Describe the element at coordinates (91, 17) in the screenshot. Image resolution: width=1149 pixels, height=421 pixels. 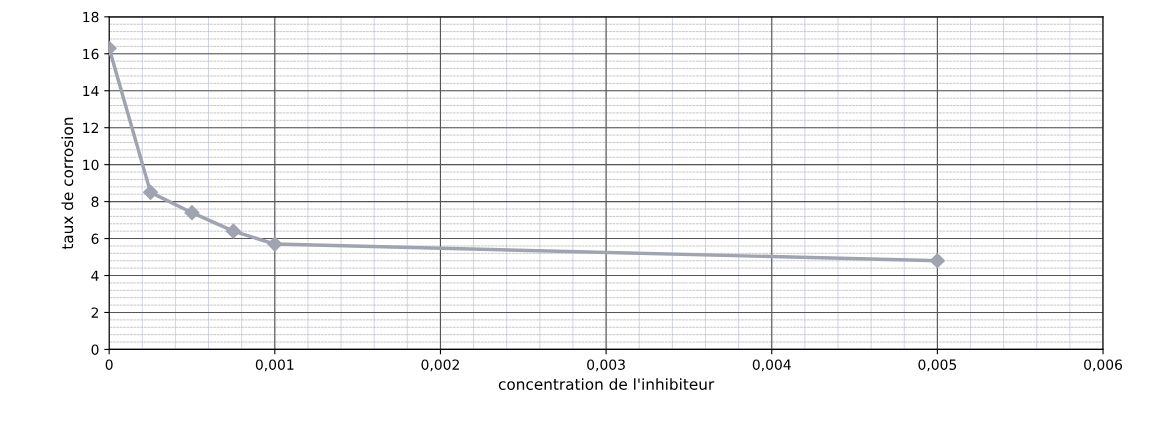
I see `y-tick-label: 18` at that location.